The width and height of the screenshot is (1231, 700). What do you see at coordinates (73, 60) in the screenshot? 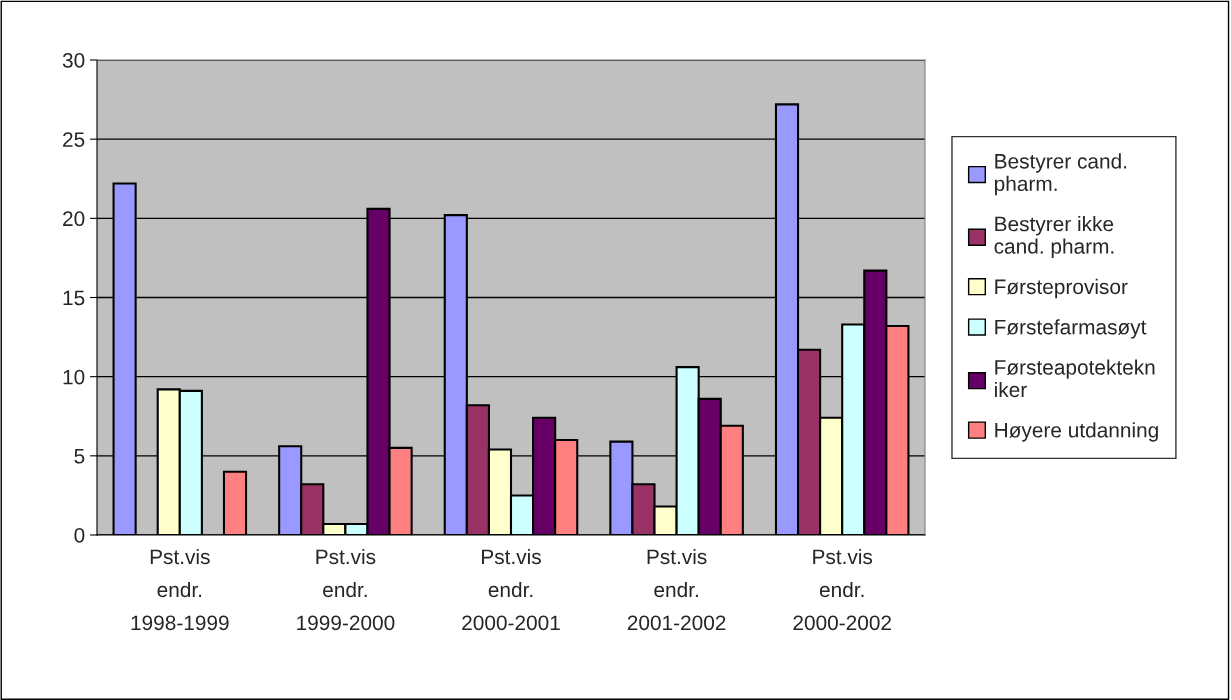
I see `y-tick-label: 30` at bounding box center [73, 60].